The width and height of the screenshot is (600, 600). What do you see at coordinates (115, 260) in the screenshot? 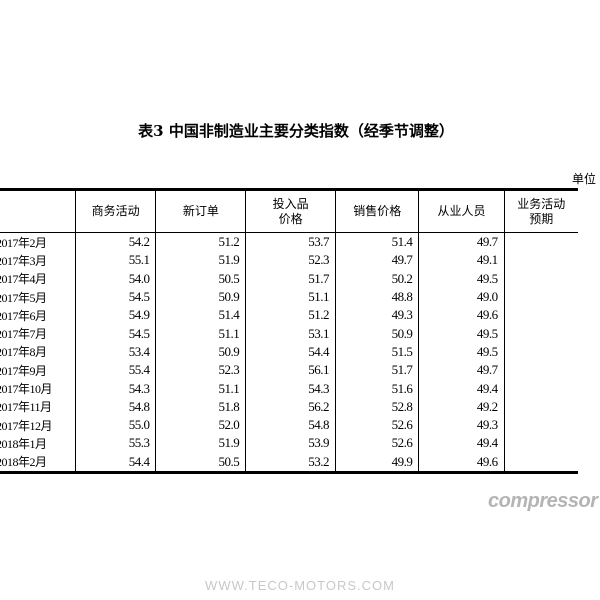
I see `table-cell: 55.1` at bounding box center [115, 260].